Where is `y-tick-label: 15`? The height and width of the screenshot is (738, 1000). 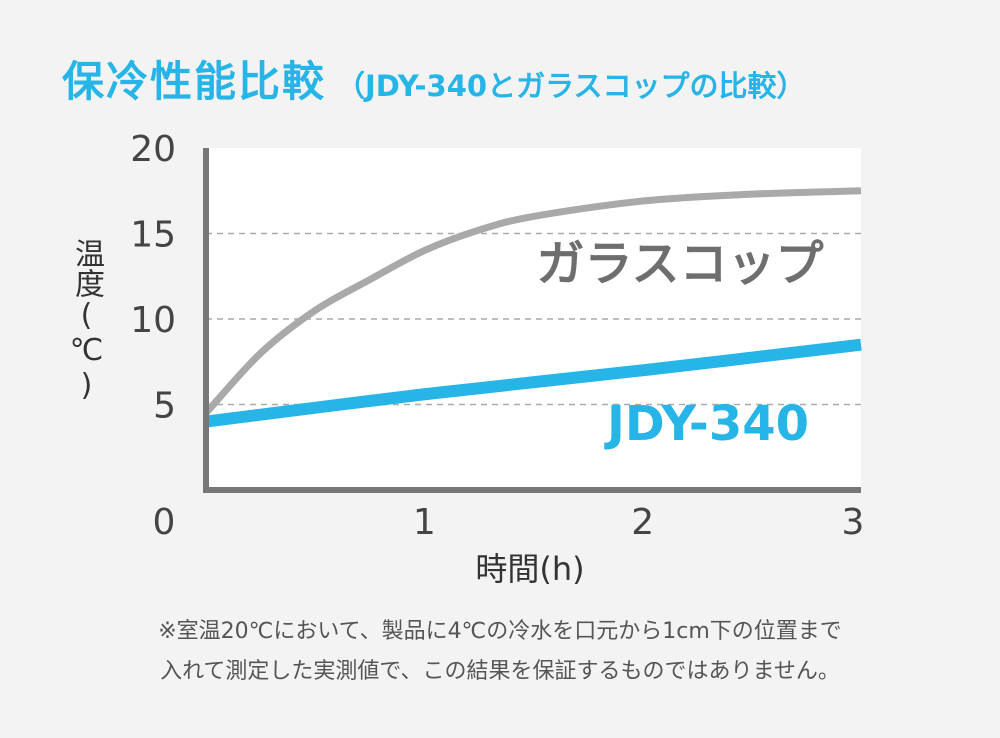 y-tick-label: 15 is located at coordinates (153, 235).